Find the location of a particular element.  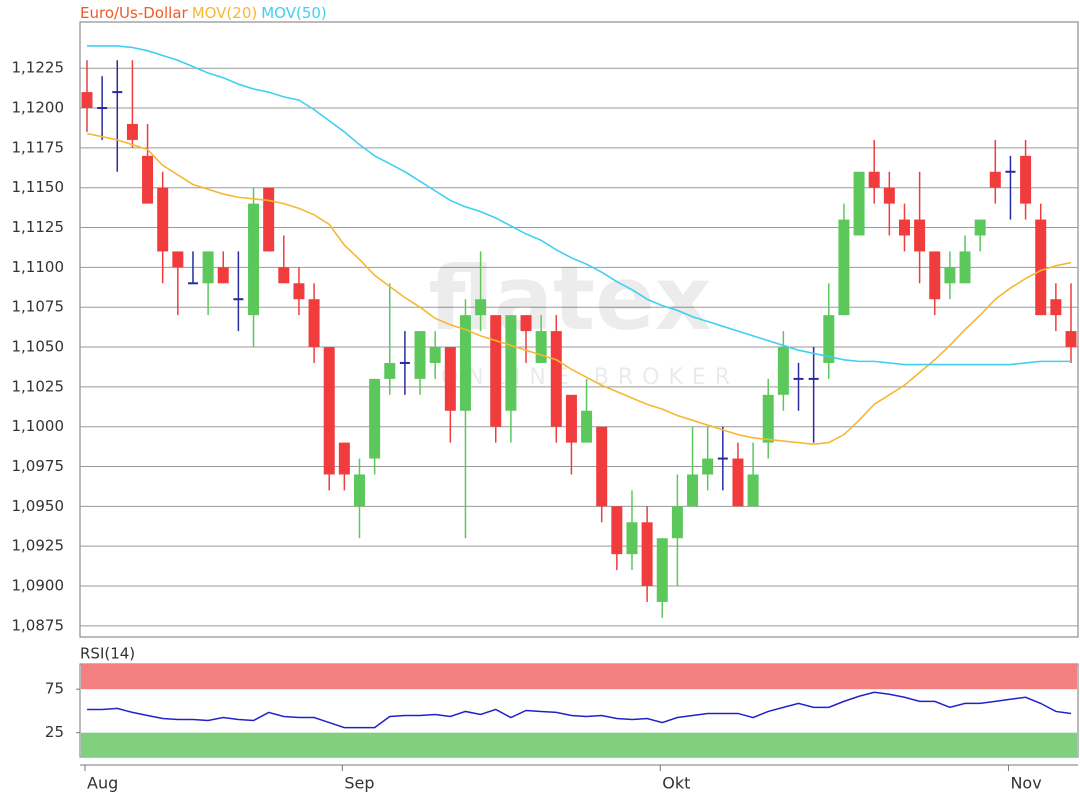

y-tick-label: 1,1050 is located at coordinates (38, 347).